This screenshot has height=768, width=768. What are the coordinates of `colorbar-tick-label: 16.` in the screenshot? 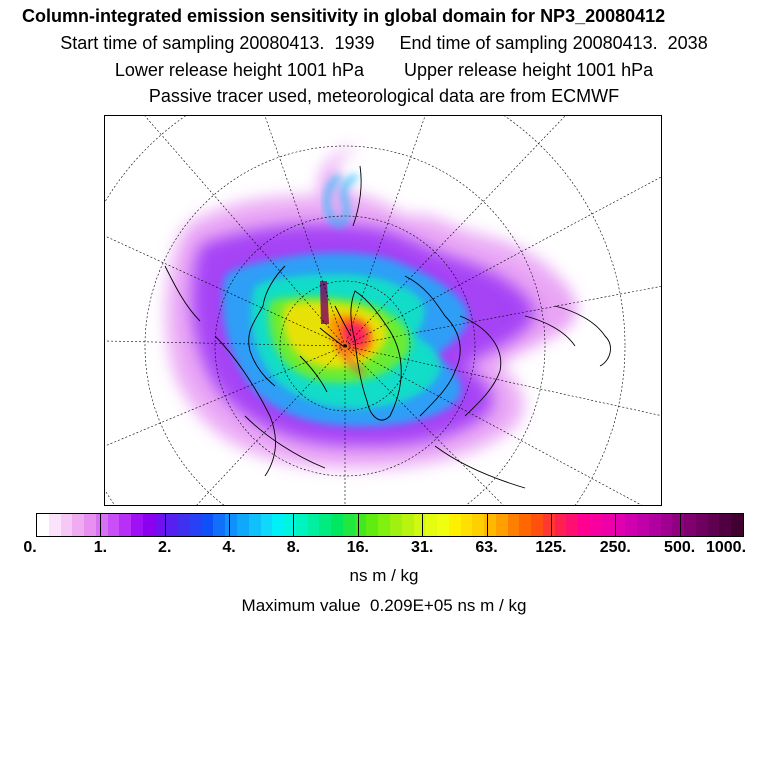 It's located at (357, 547).